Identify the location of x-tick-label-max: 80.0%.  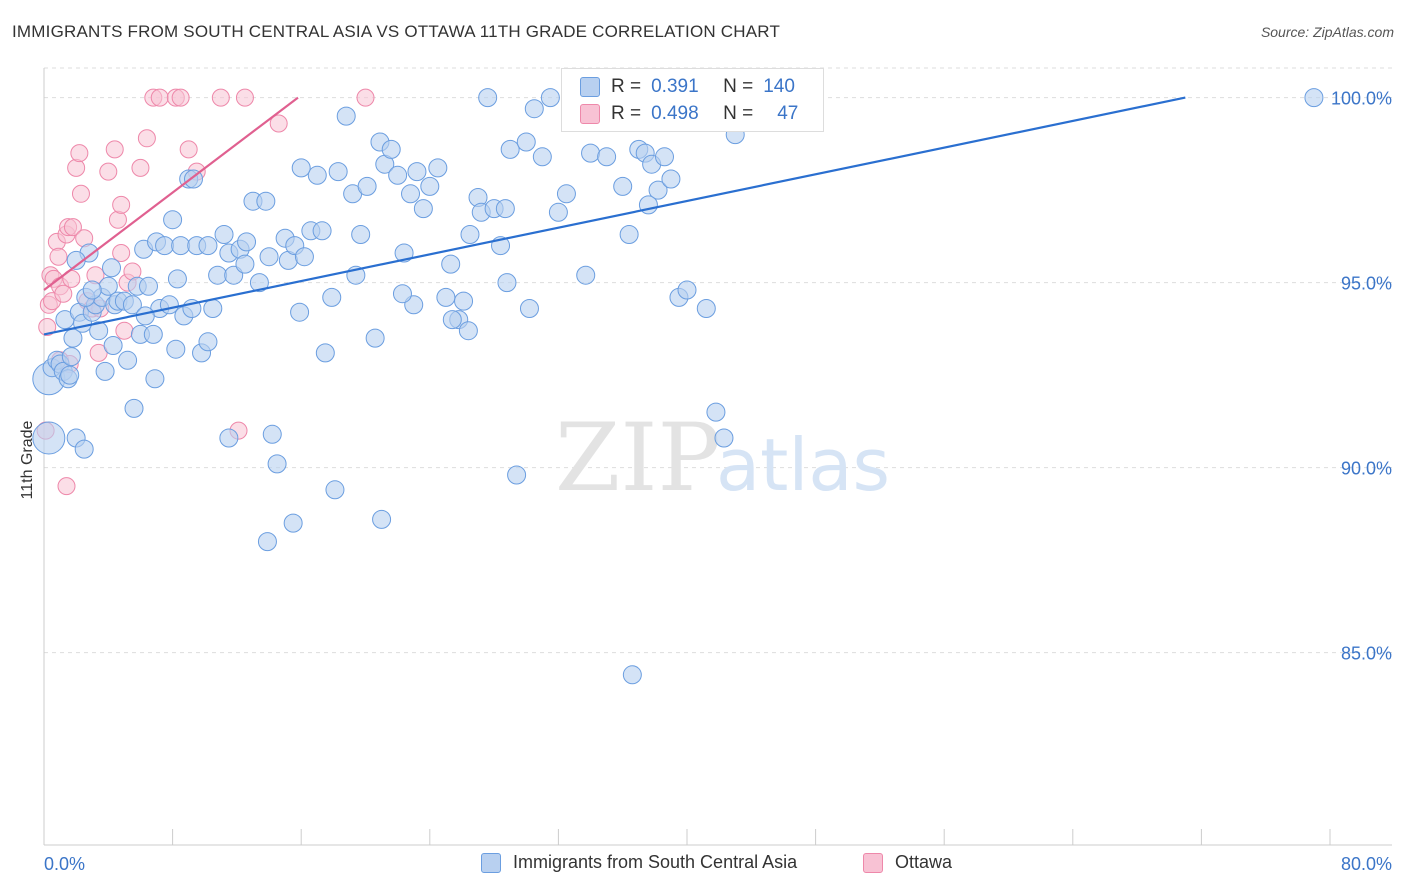
(1366, 864).